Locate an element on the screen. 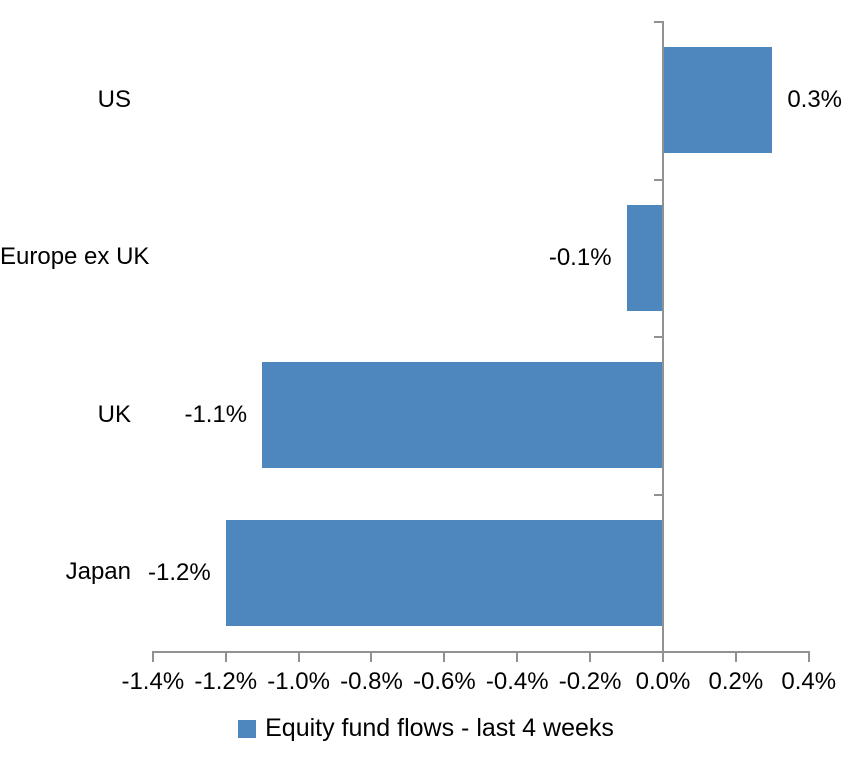 The height and width of the screenshot is (757, 852). bar-europe-ex-uk is located at coordinates (644, 257).